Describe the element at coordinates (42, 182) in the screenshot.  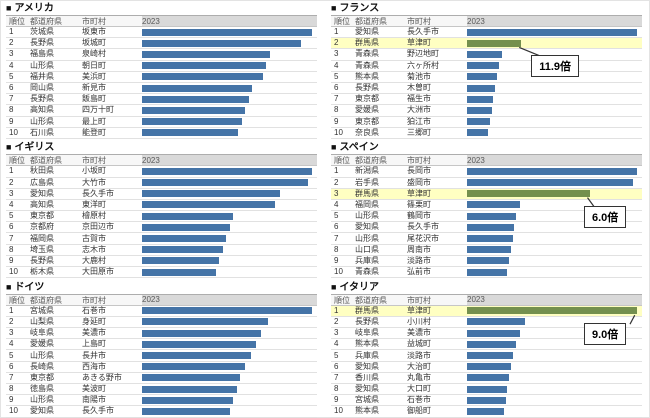
I see `prefecture-cell: 広島県` at that location.